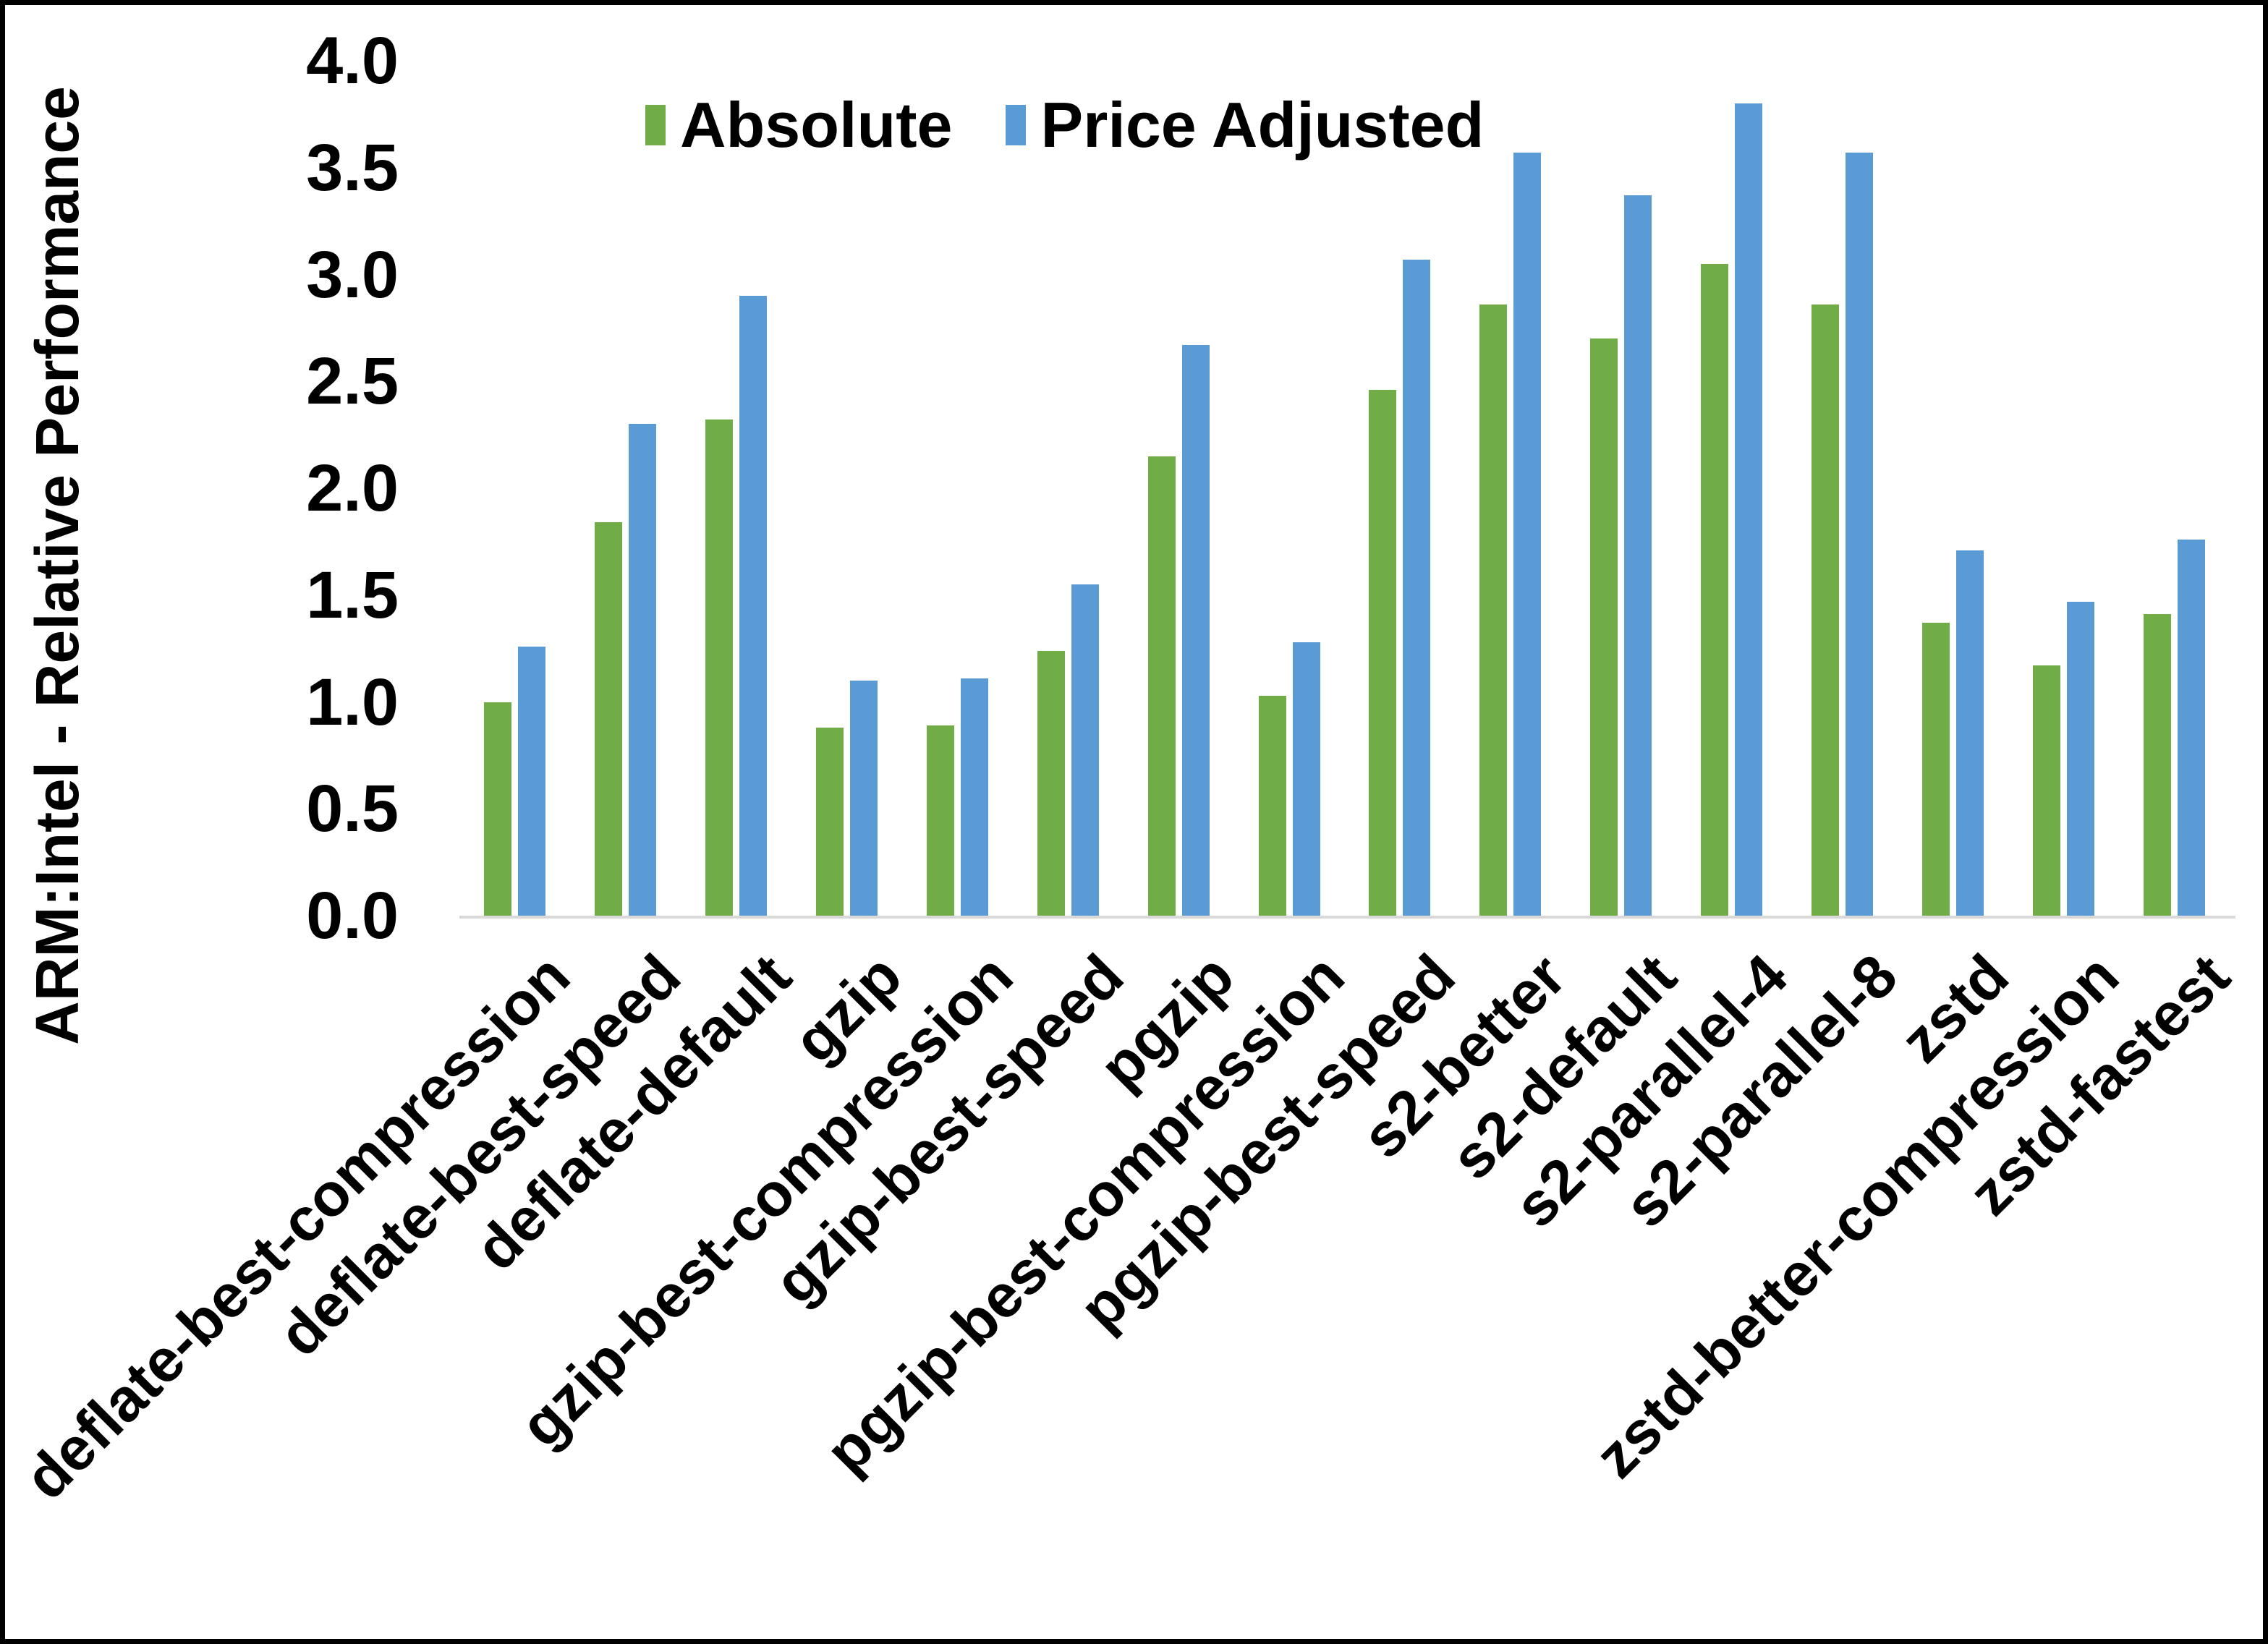  Describe the element at coordinates (1936, 769) in the screenshot. I see `bar-absolute-zstd` at that location.